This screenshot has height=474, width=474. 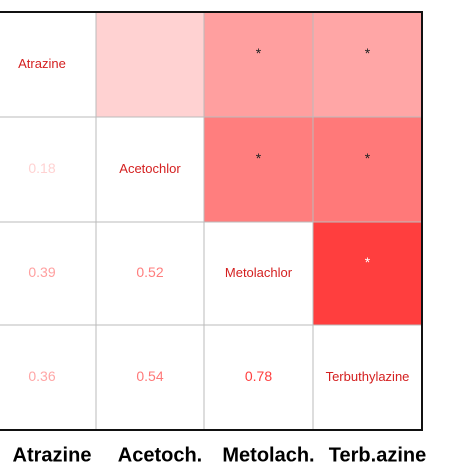 I want to click on x-axis-label: Atrazine, so click(x=52, y=455).